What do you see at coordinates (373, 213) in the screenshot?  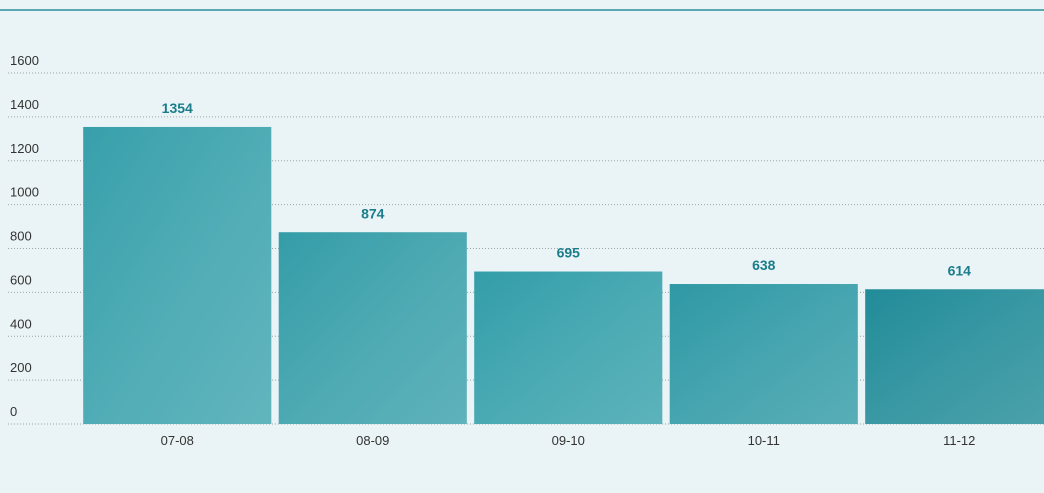 I see `value-label: 874` at bounding box center [373, 213].